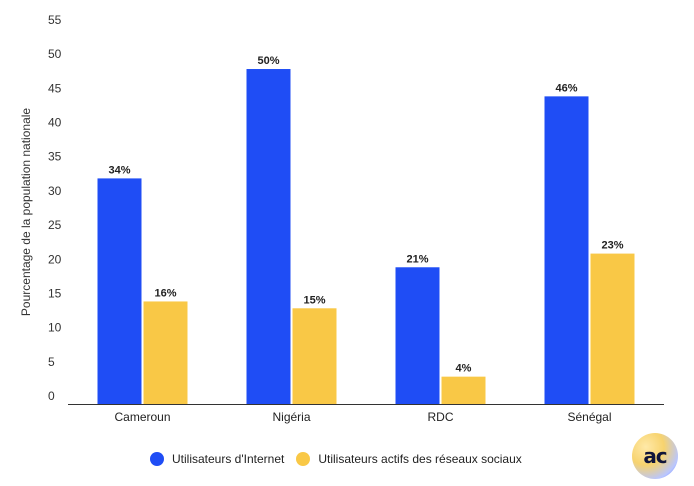 The width and height of the screenshot is (694, 486). Describe the element at coordinates (55, 157) in the screenshot. I see `y-tick-label: 35` at that location.